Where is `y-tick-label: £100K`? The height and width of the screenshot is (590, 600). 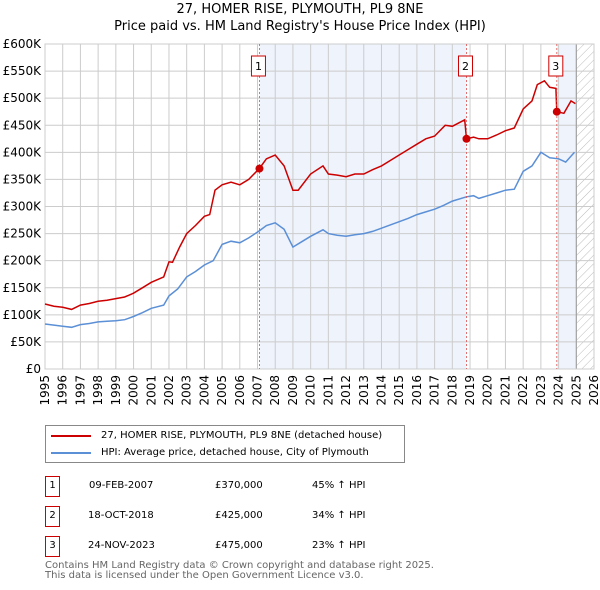
y-tick-label: £100K is located at coordinates (23, 315).